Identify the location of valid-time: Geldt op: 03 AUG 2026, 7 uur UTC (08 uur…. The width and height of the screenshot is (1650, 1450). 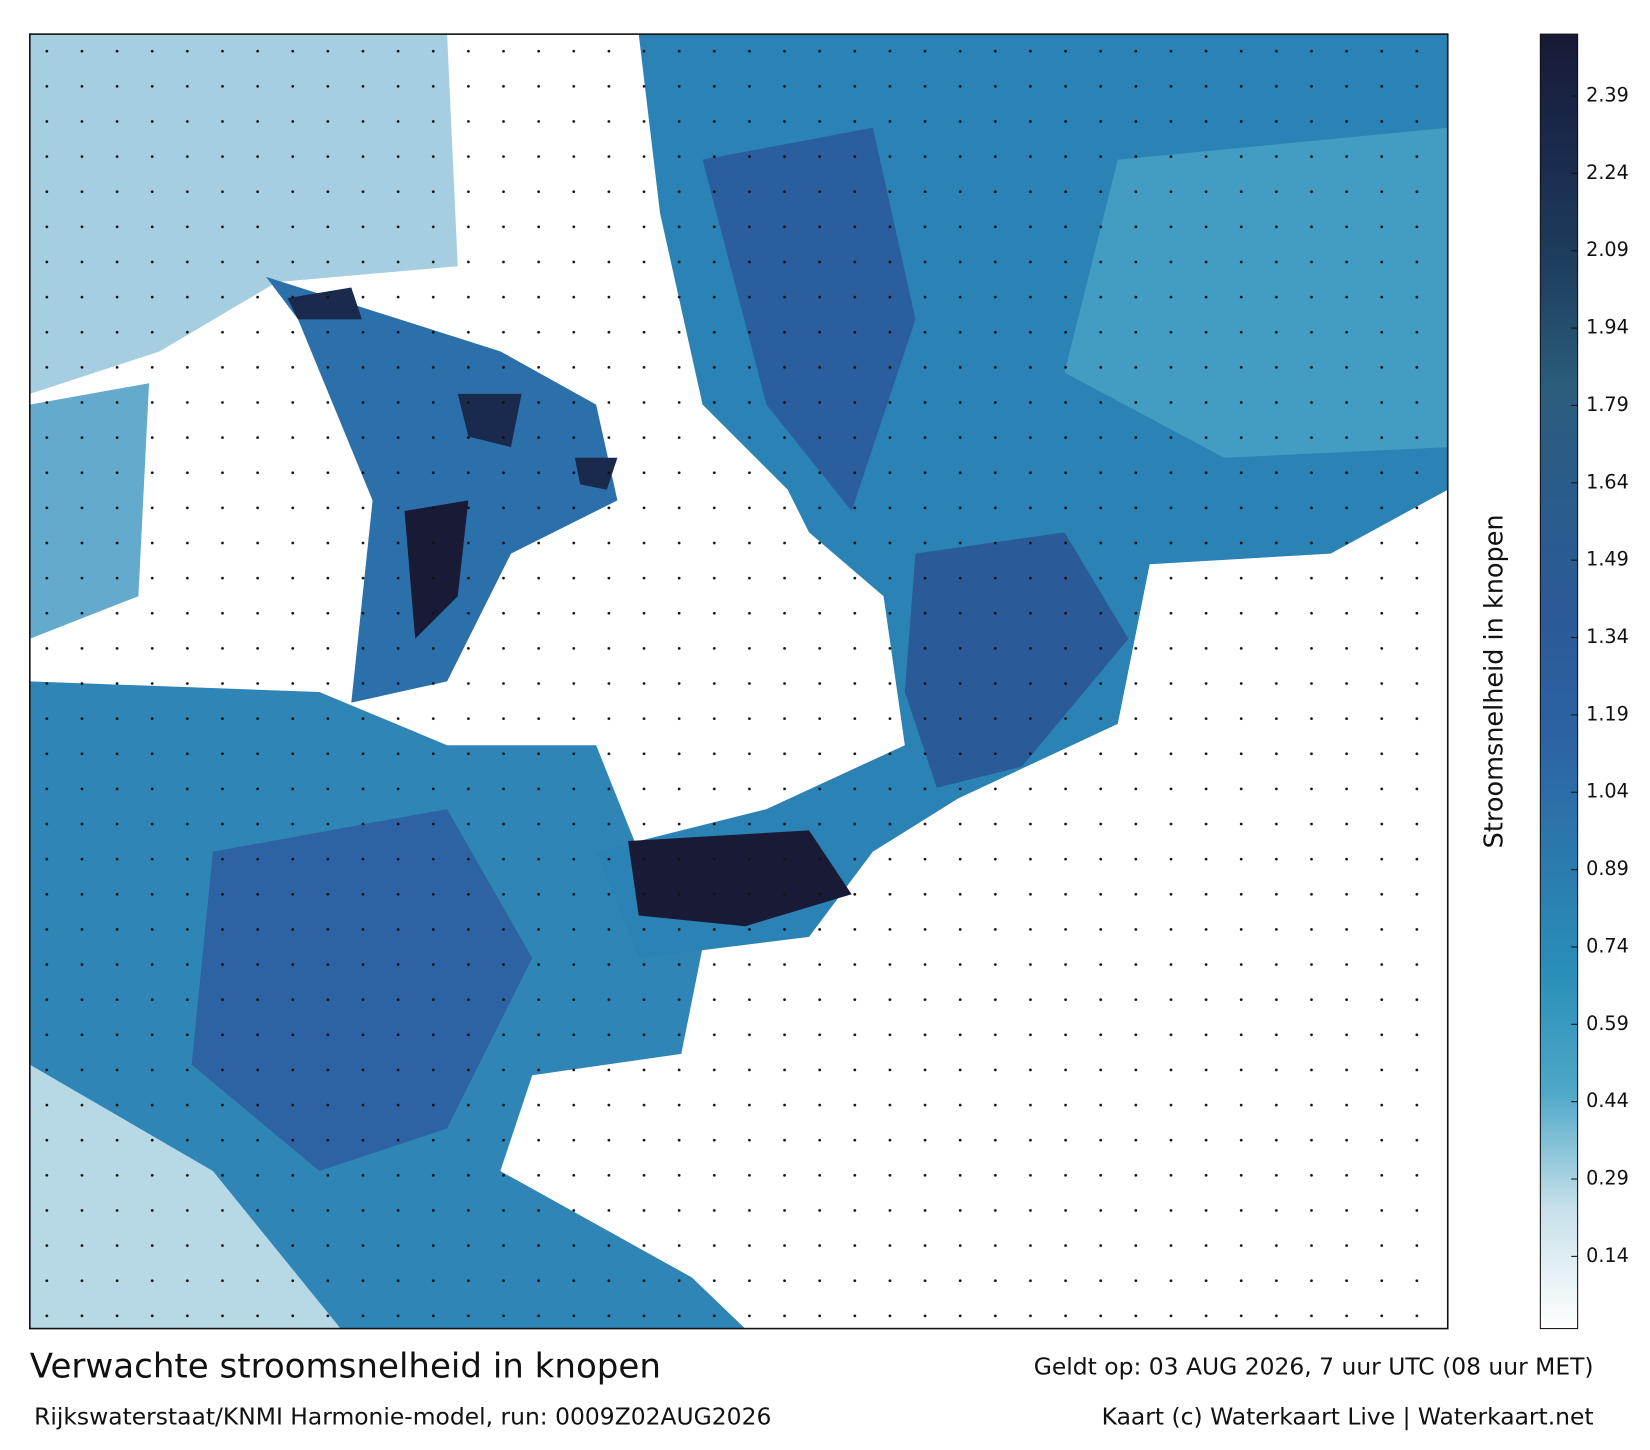
(1314, 1366).